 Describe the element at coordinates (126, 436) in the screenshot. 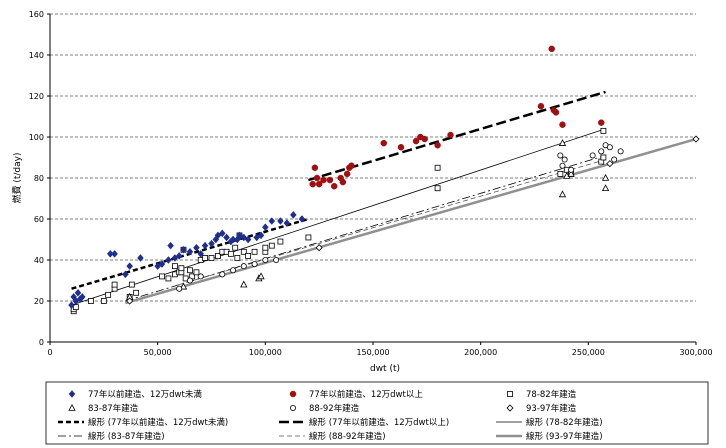

I see `legend-trend-label-3: 線形 (83-87年建造)` at that location.